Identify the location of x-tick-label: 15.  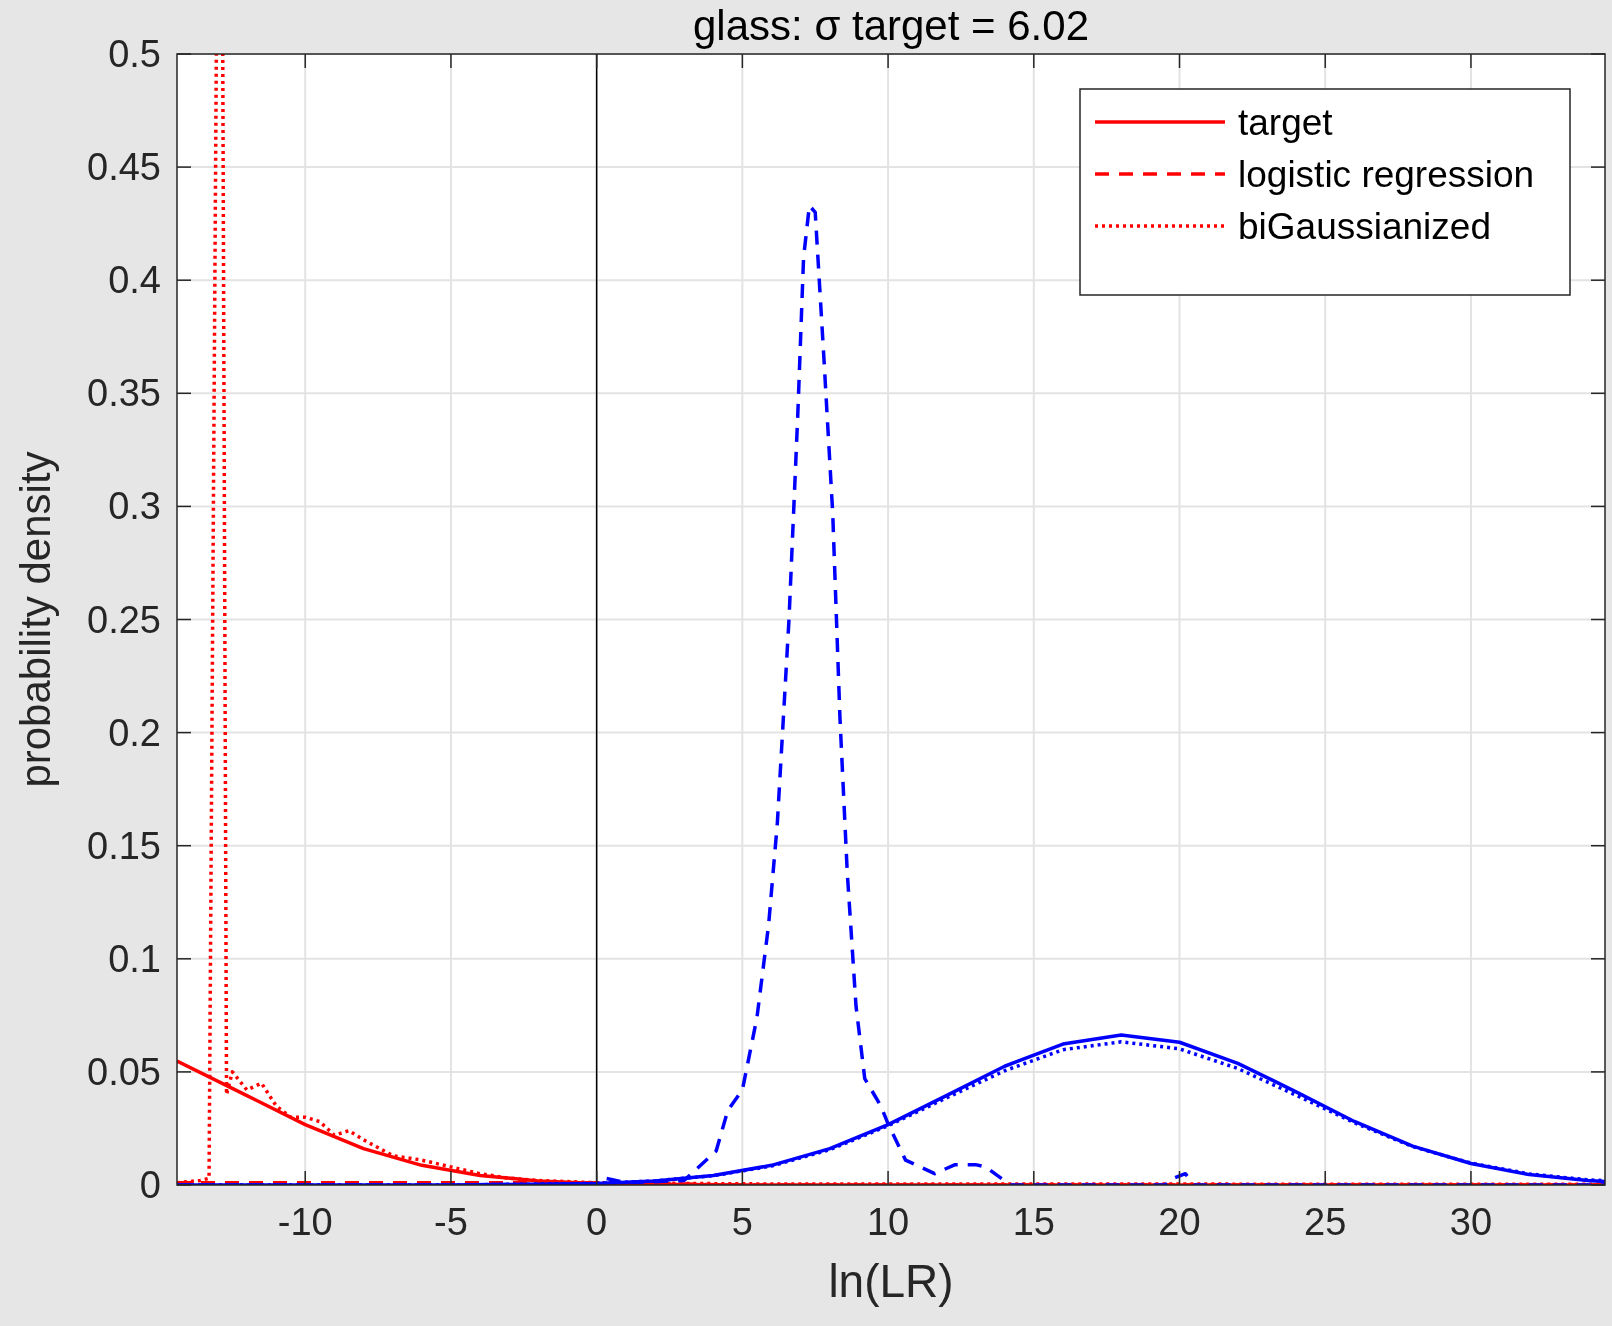
(1033, 1222).